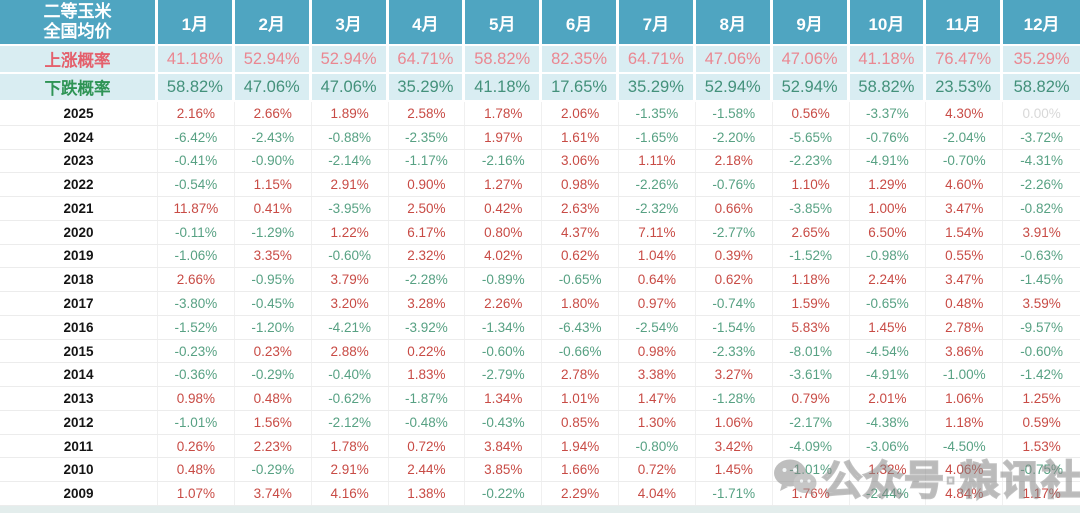 The height and width of the screenshot is (513, 1080). I want to click on monthly-change-value: 0.56%, so click(811, 113).